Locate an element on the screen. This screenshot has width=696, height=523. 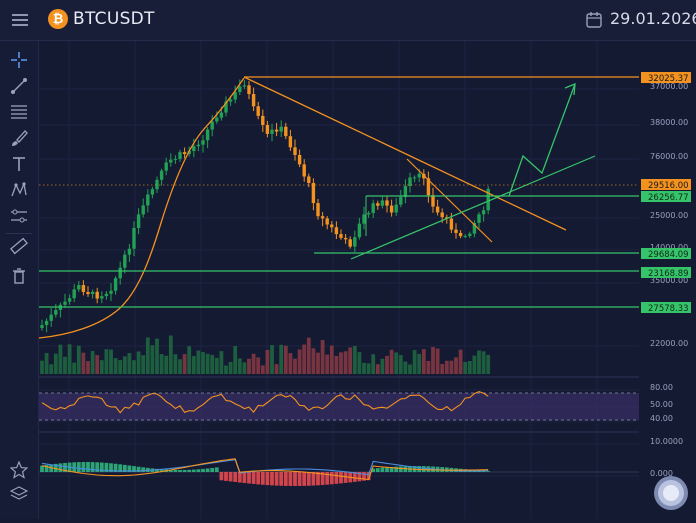
price-tag-32025-bg is located at coordinates (666, 77).